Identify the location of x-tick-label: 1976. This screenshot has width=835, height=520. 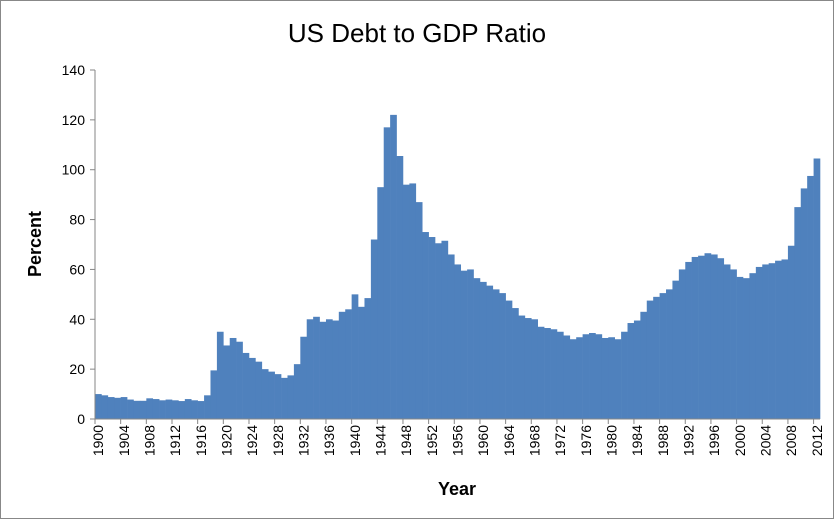
(586, 440).